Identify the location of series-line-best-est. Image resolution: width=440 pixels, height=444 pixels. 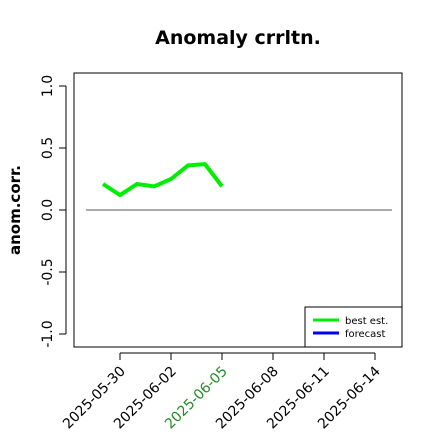
(162, 180).